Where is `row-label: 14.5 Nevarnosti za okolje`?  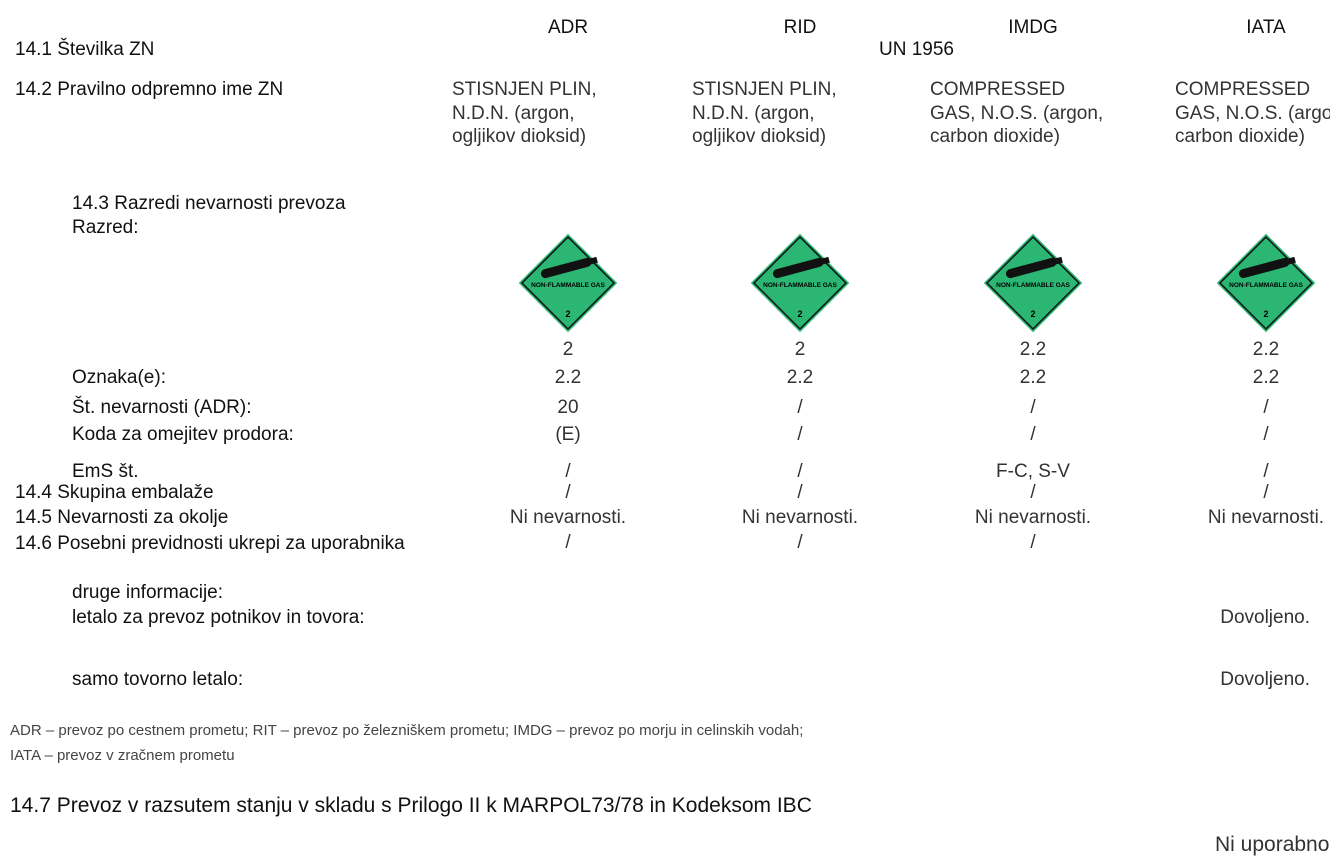
row-label: 14.5 Nevarnosti za okolje is located at coordinates (122, 517).